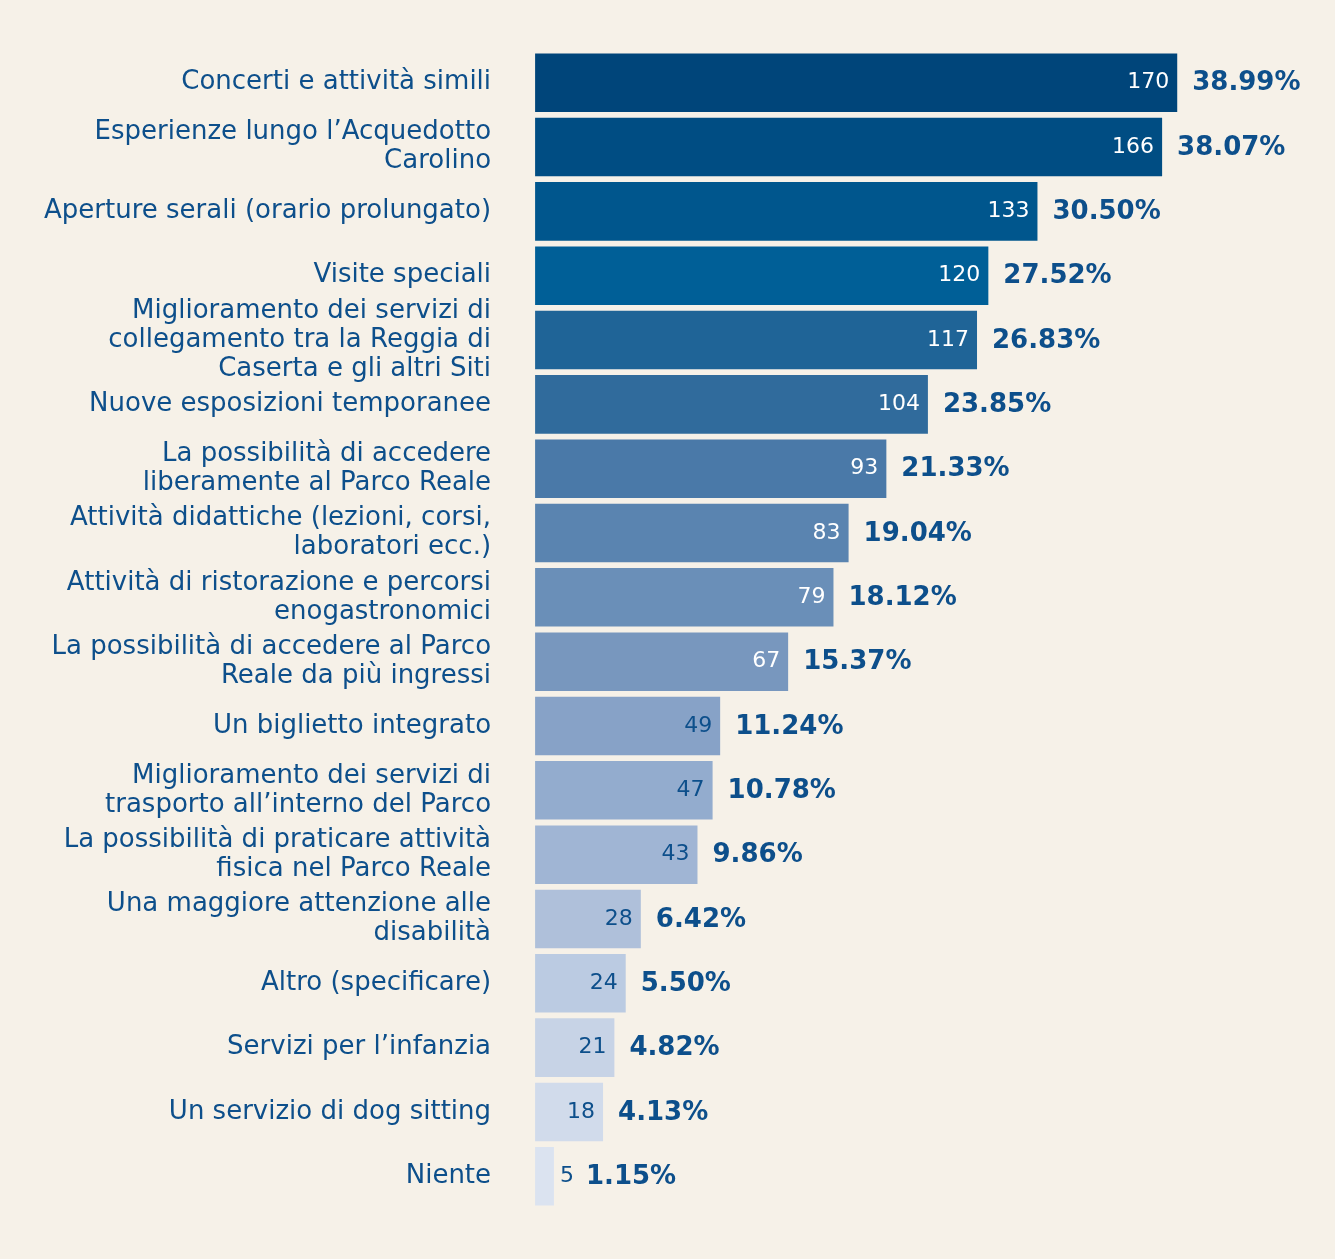 The width and height of the screenshot is (1335, 1259). Describe the element at coordinates (675, 853) in the screenshot. I see `data-label: 43` at that location.